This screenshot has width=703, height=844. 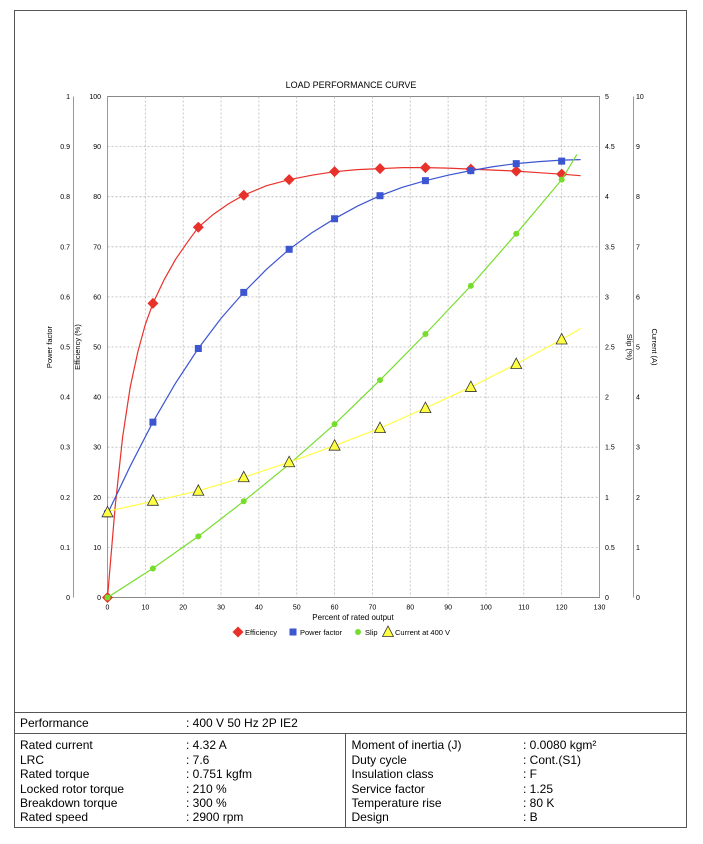 I want to click on spec-label-service-factor: Service factor, so click(x=388, y=788).